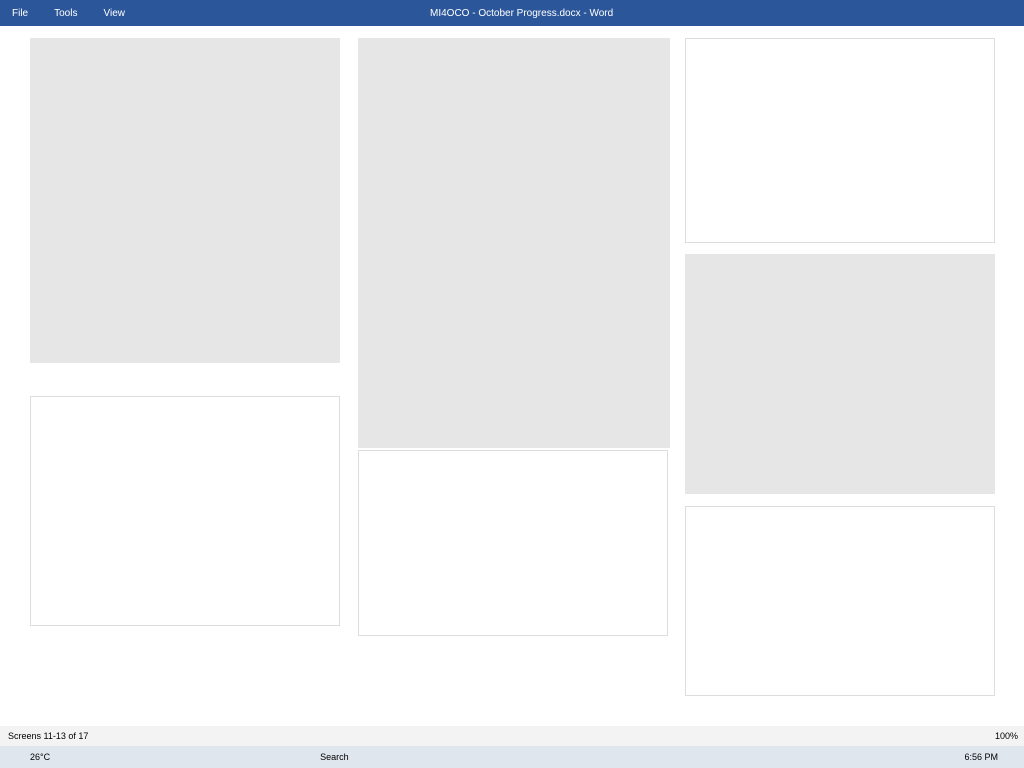 This screenshot has width=1024, height=768. I want to click on table-placeholder, so click(185, 260).